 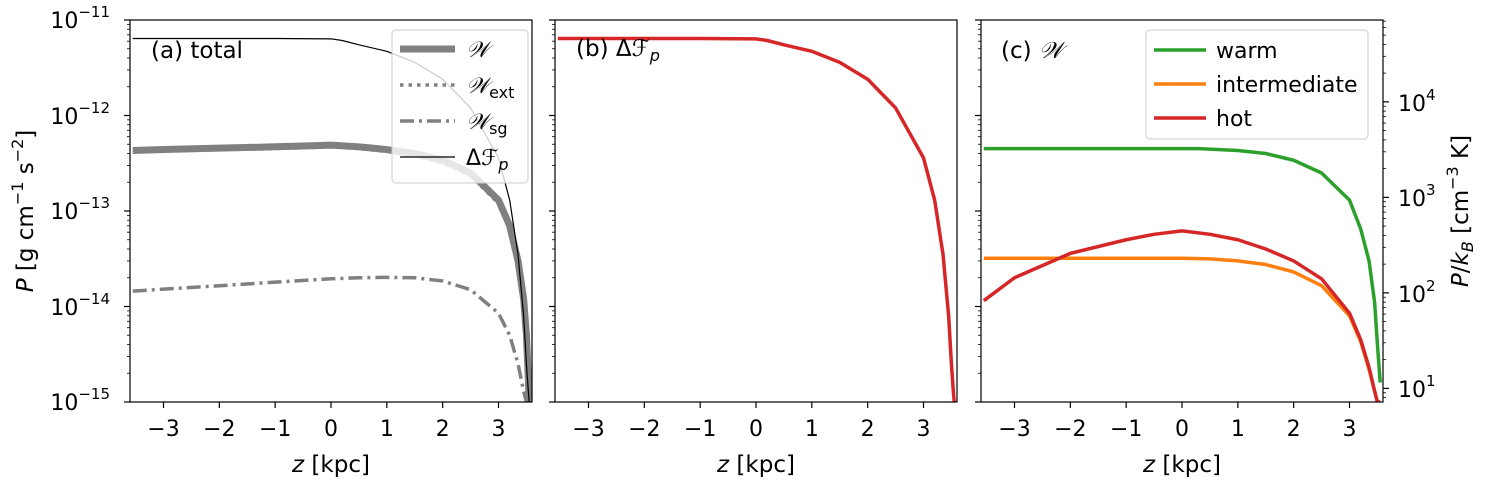 I want to click on right-y-tick-label: 10⁴, so click(x=1417, y=101).